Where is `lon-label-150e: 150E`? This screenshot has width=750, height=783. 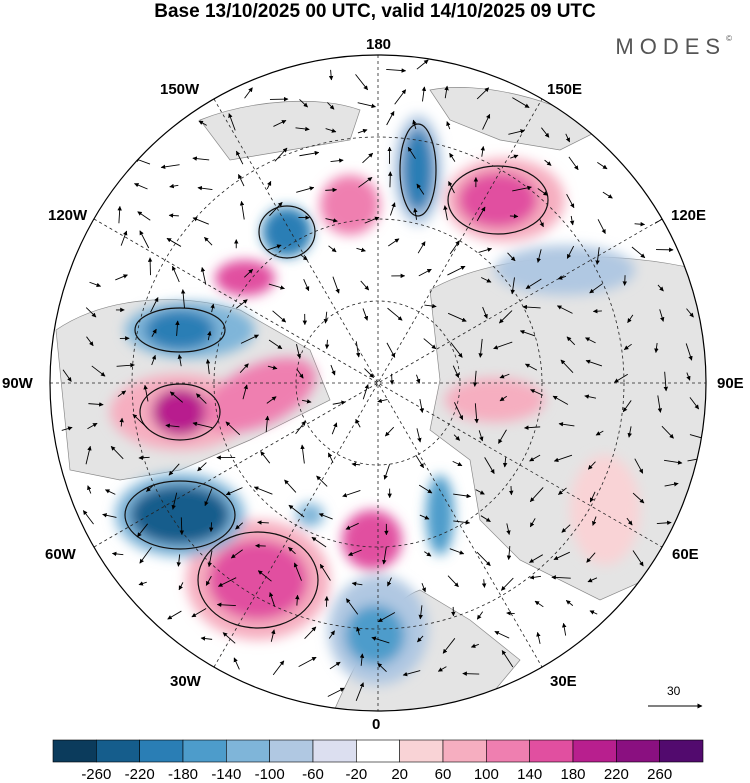
lon-label-150e: 150E is located at coordinates (565, 89).